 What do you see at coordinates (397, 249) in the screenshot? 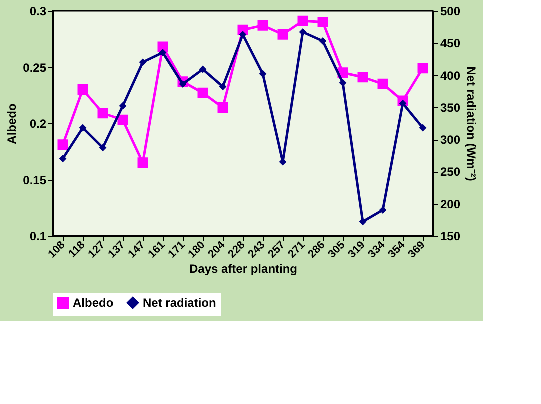
I see `x-tick-label: 354` at bounding box center [397, 249].